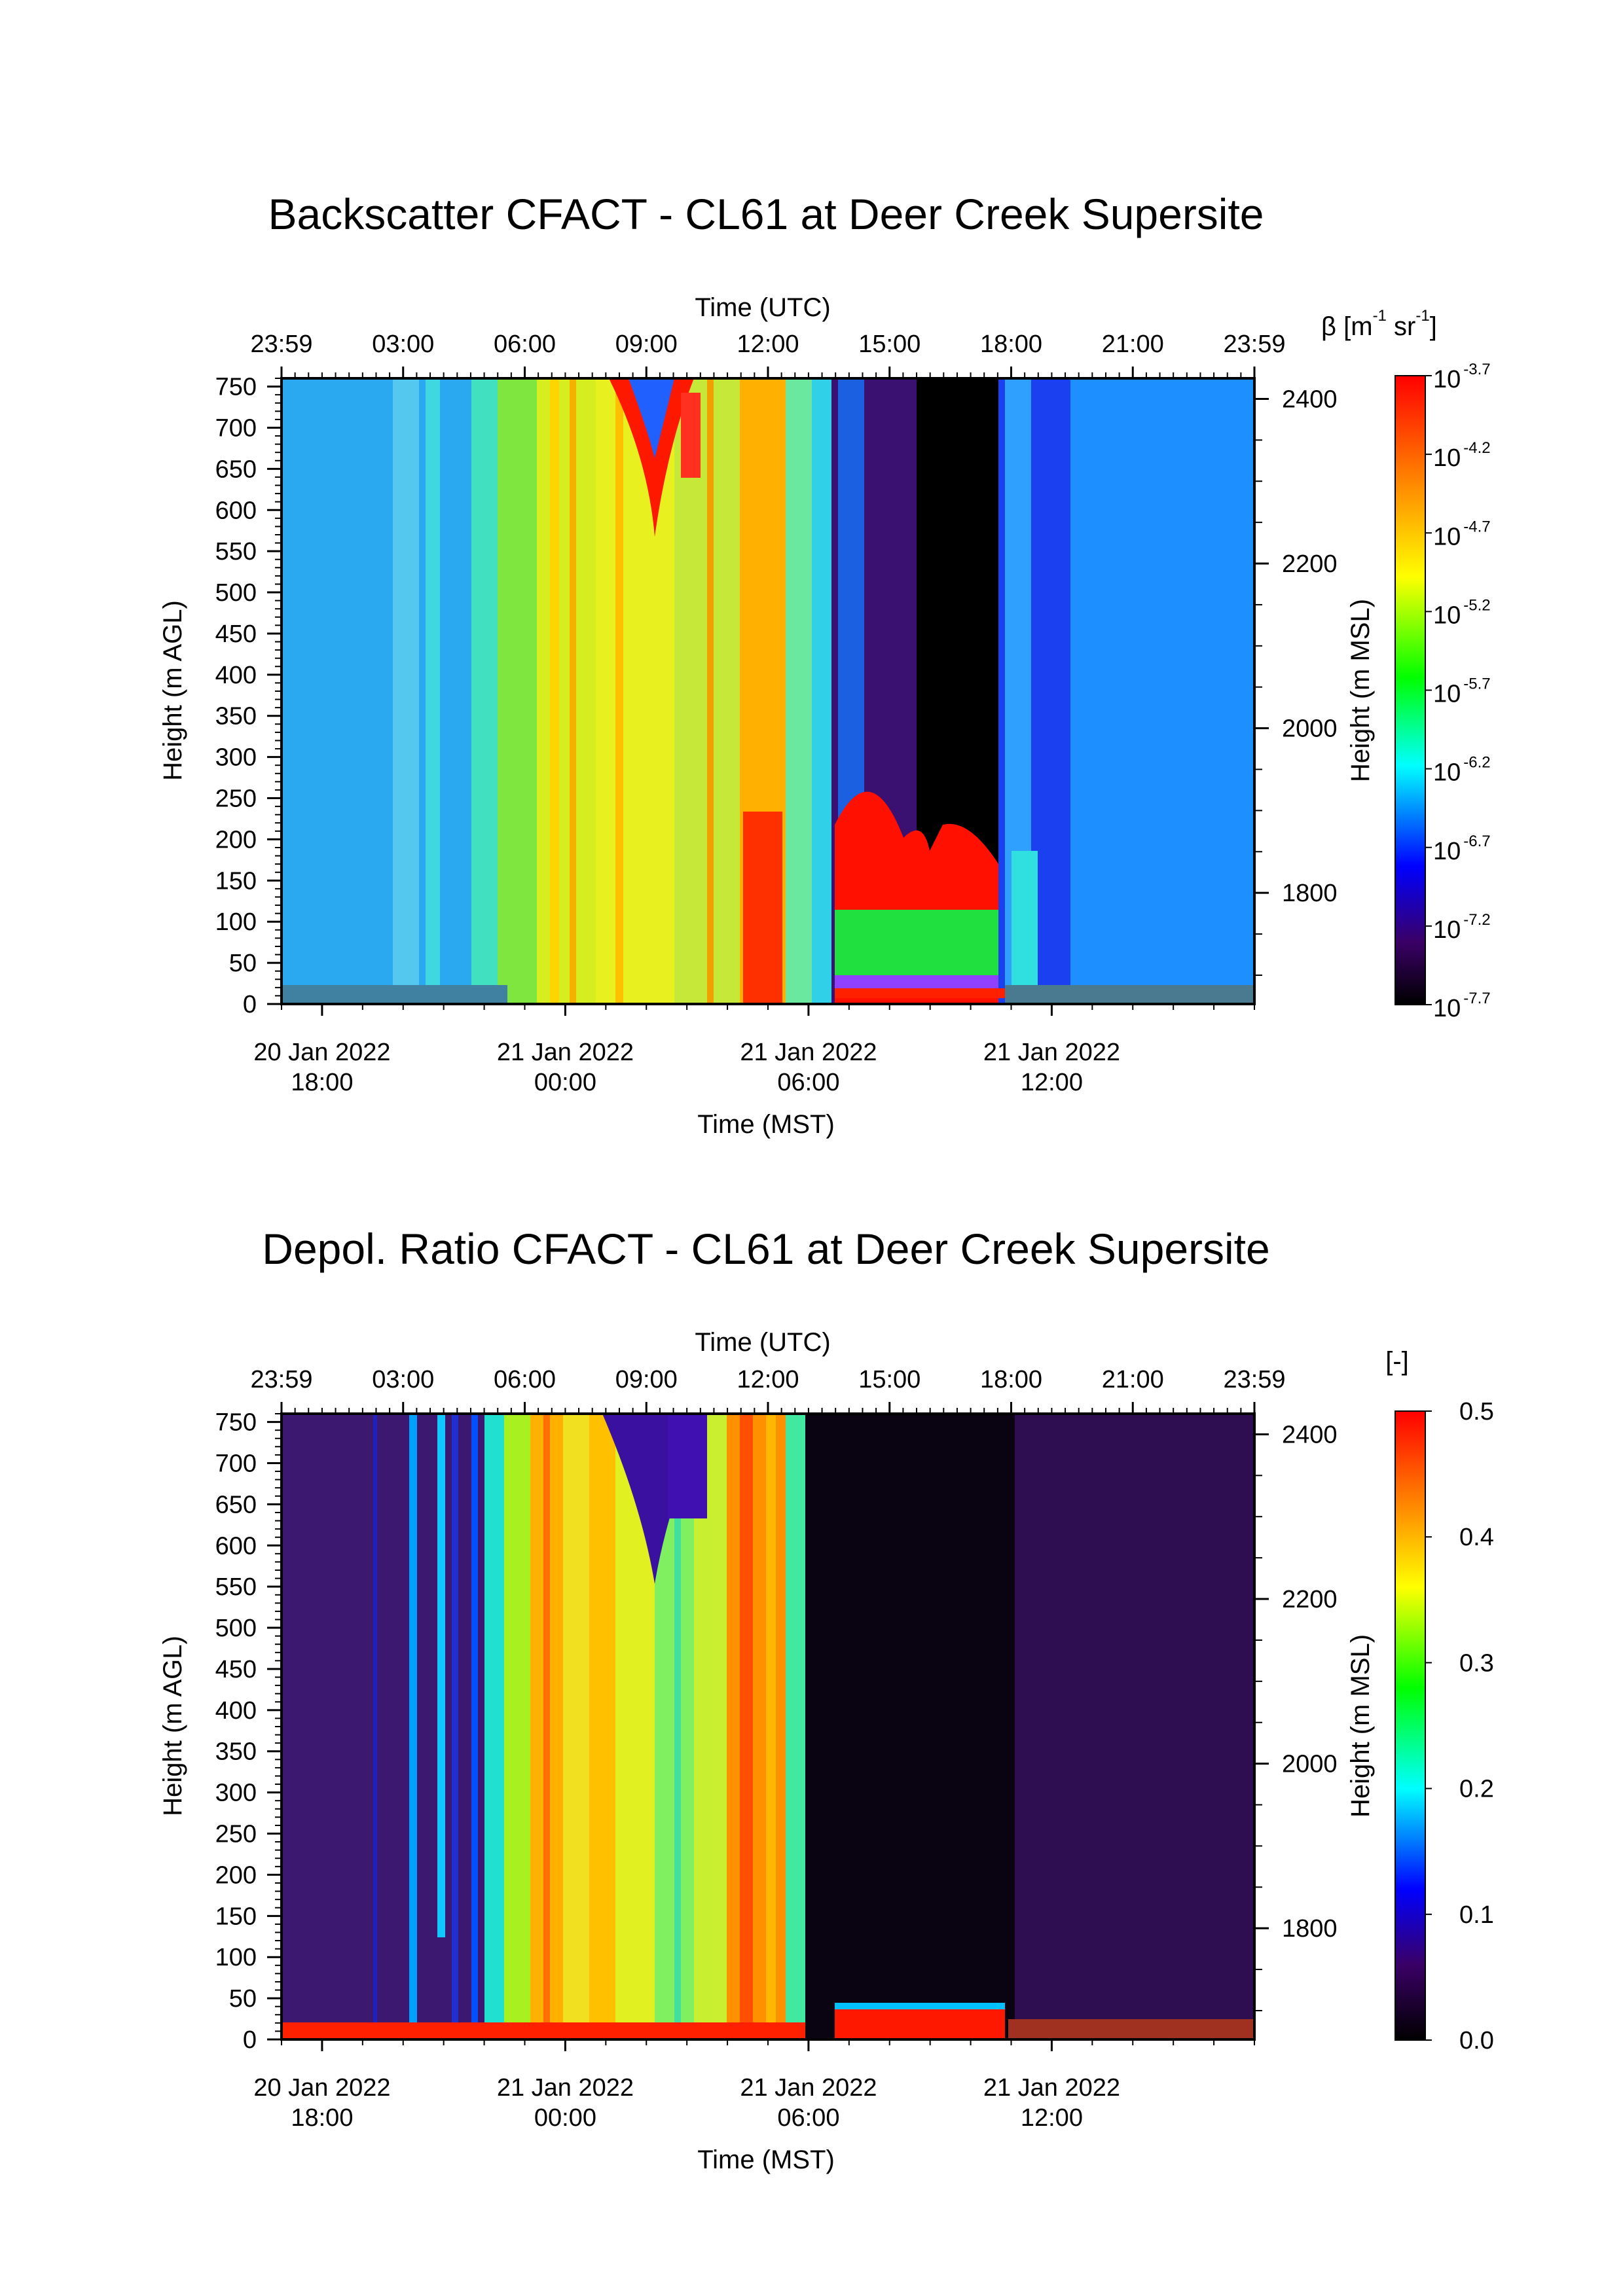 This screenshot has width=1623, height=2296. What do you see at coordinates (525, 344) in the screenshot?
I see `x-top-tick-label: 06:00` at bounding box center [525, 344].